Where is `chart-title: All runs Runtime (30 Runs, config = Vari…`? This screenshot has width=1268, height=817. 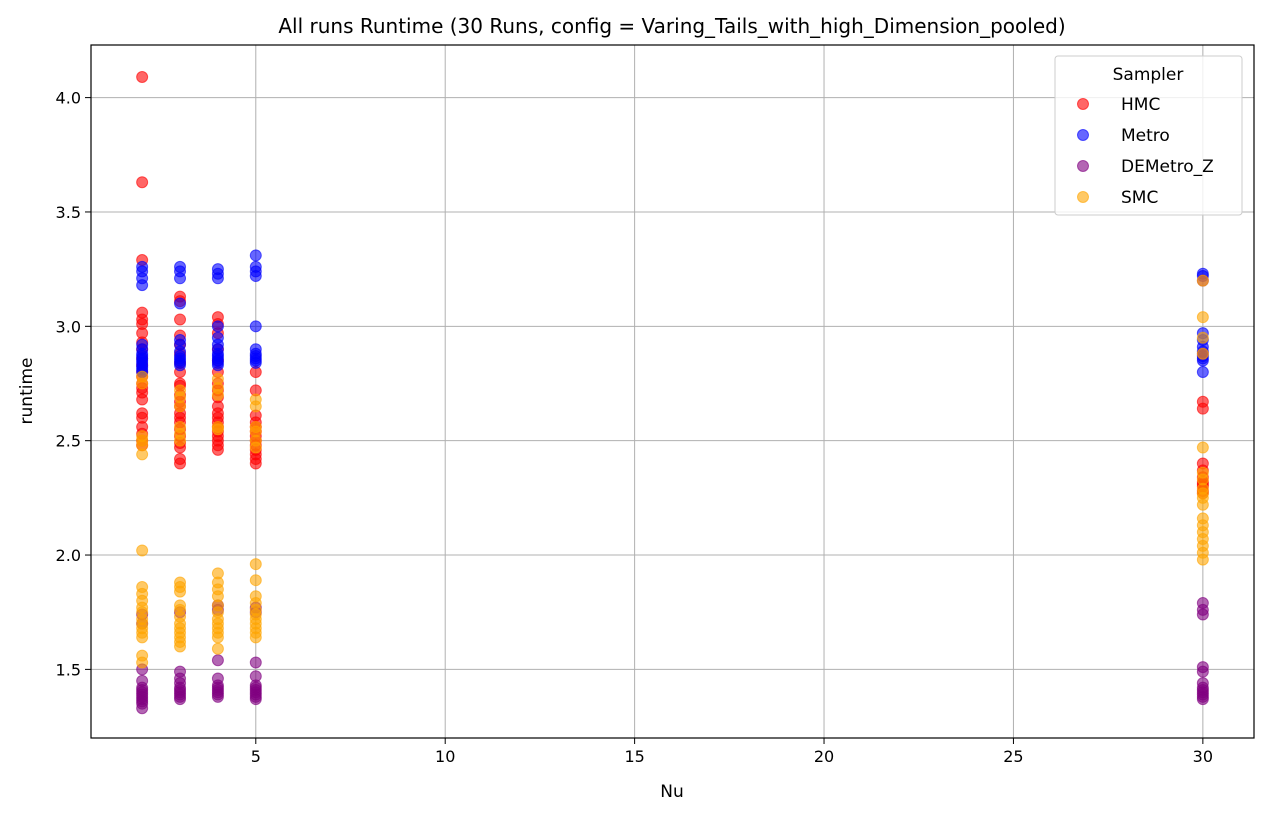 chart-title: All runs Runtime (30 Runs, config = Vari… is located at coordinates (671, 26).